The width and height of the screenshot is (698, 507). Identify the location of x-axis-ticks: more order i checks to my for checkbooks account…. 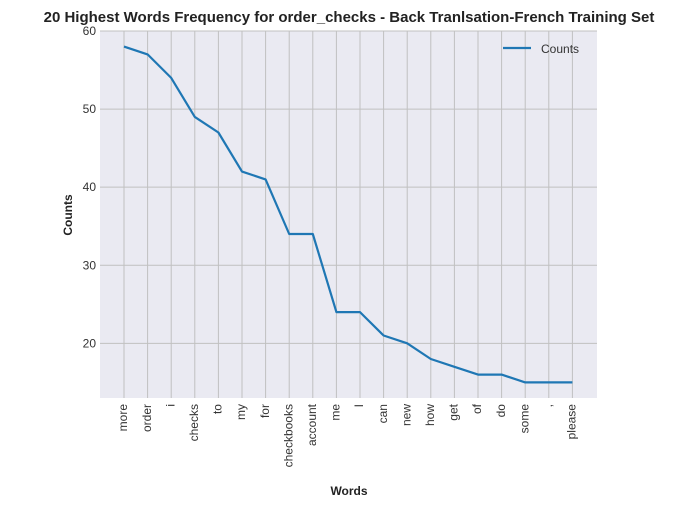
(347, 435).